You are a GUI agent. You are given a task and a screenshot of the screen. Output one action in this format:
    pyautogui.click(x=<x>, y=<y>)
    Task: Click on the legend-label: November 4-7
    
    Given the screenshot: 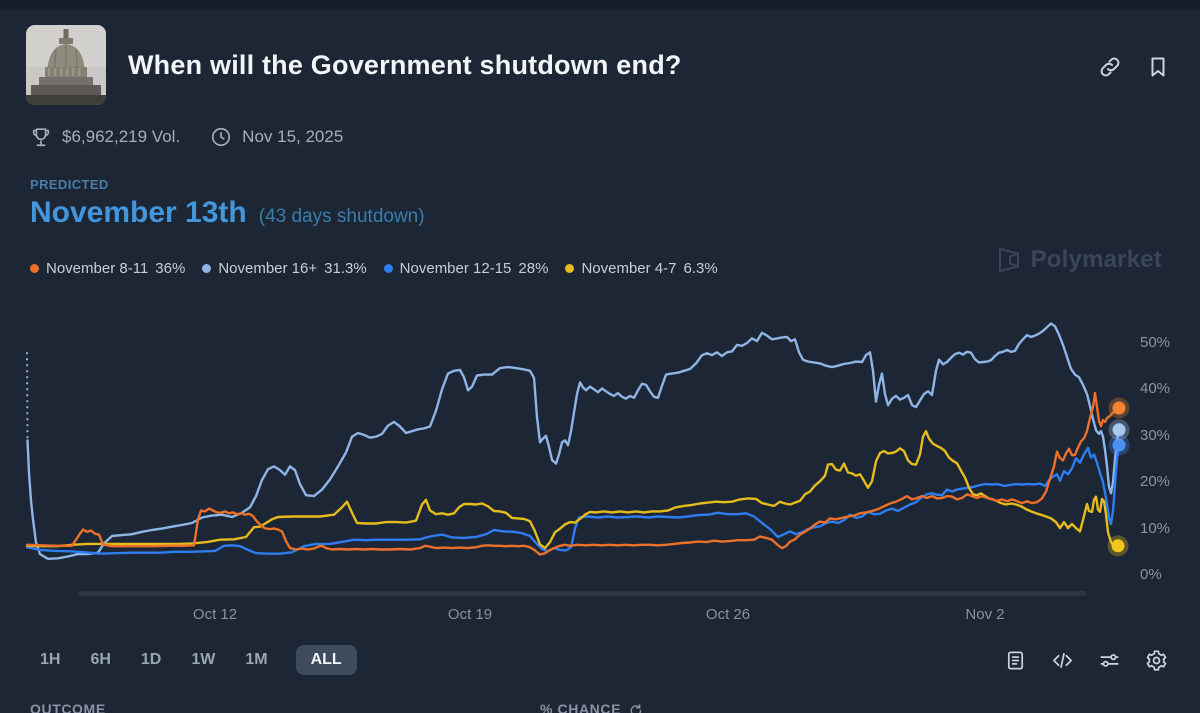 What is the action you would take?
    pyautogui.click(x=629, y=268)
    